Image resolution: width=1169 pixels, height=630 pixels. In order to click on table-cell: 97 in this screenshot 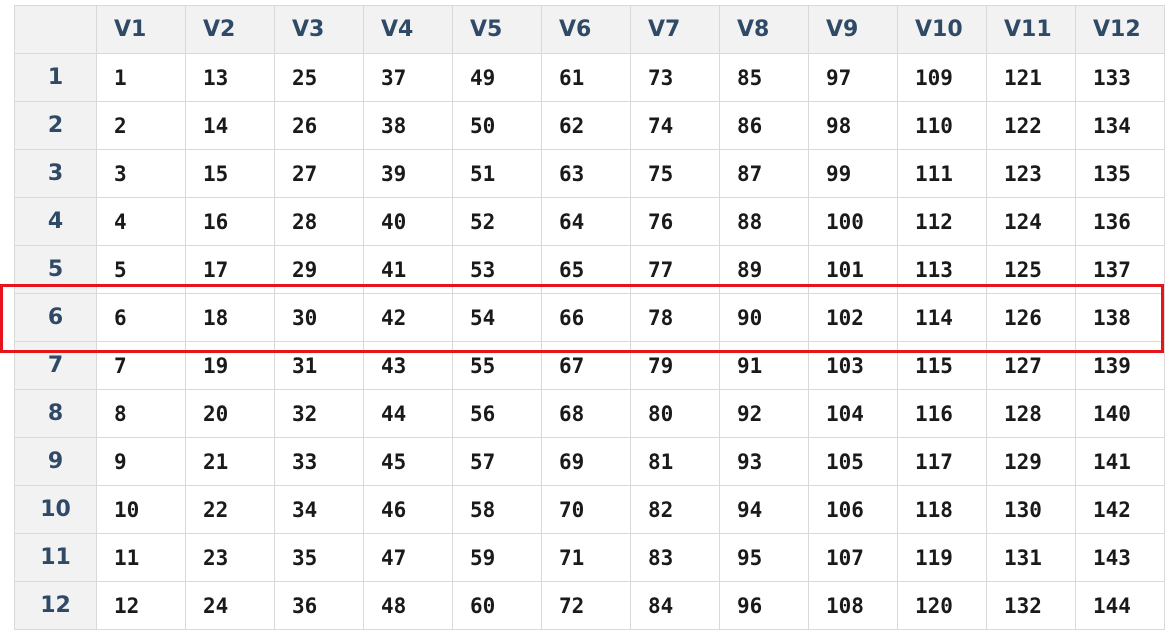, I will do `click(853, 77)`.